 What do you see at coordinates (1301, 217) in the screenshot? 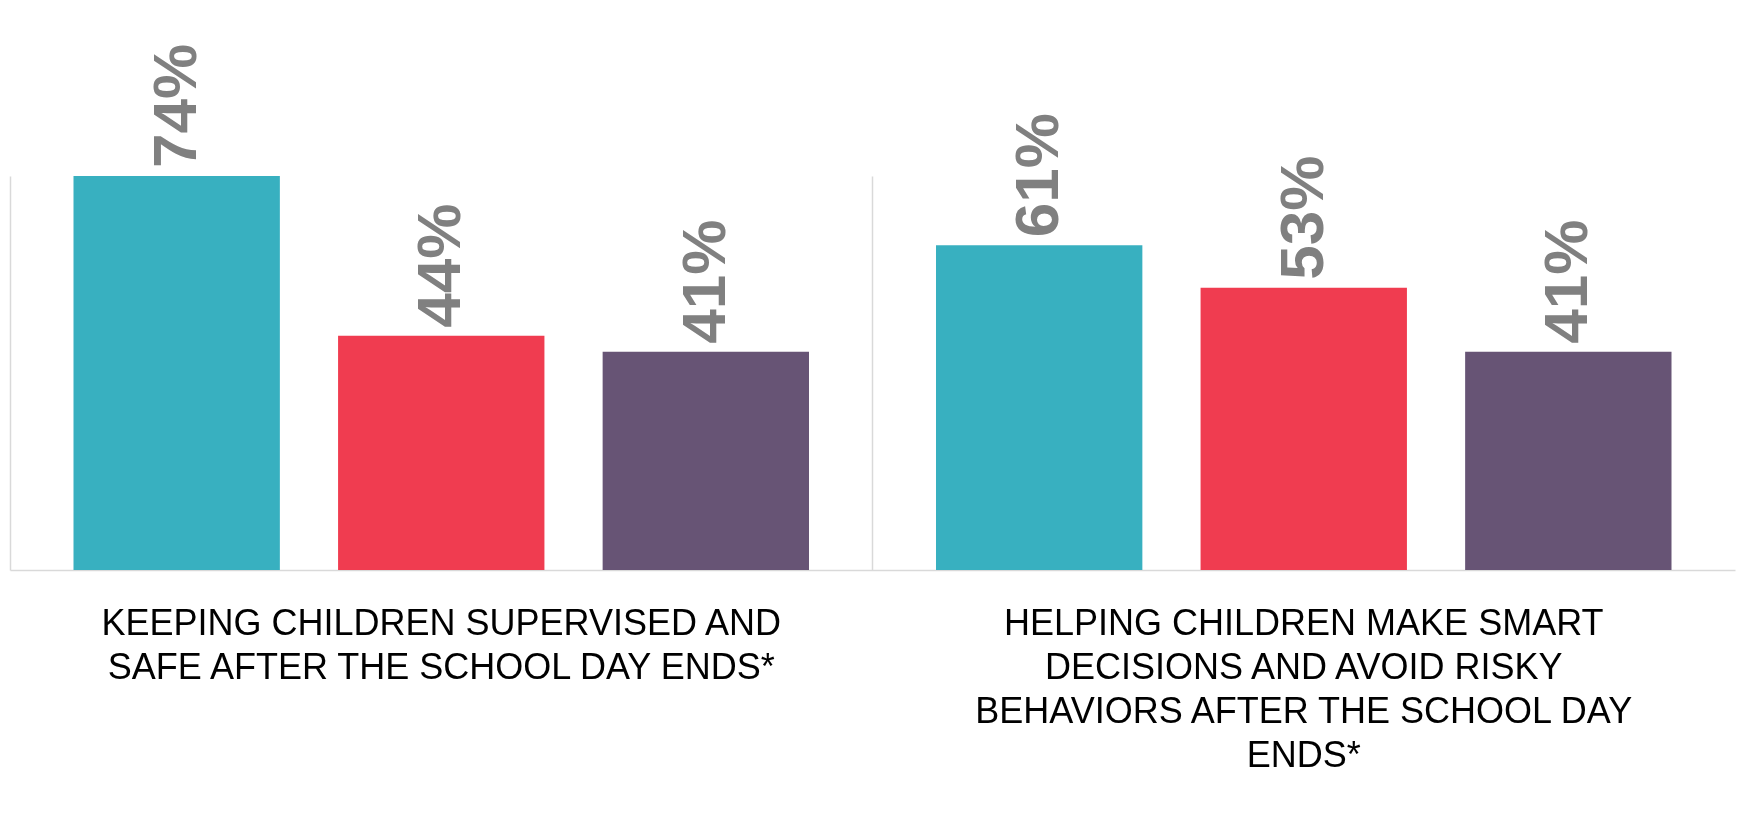
I see `data-label: 53%` at bounding box center [1301, 217].